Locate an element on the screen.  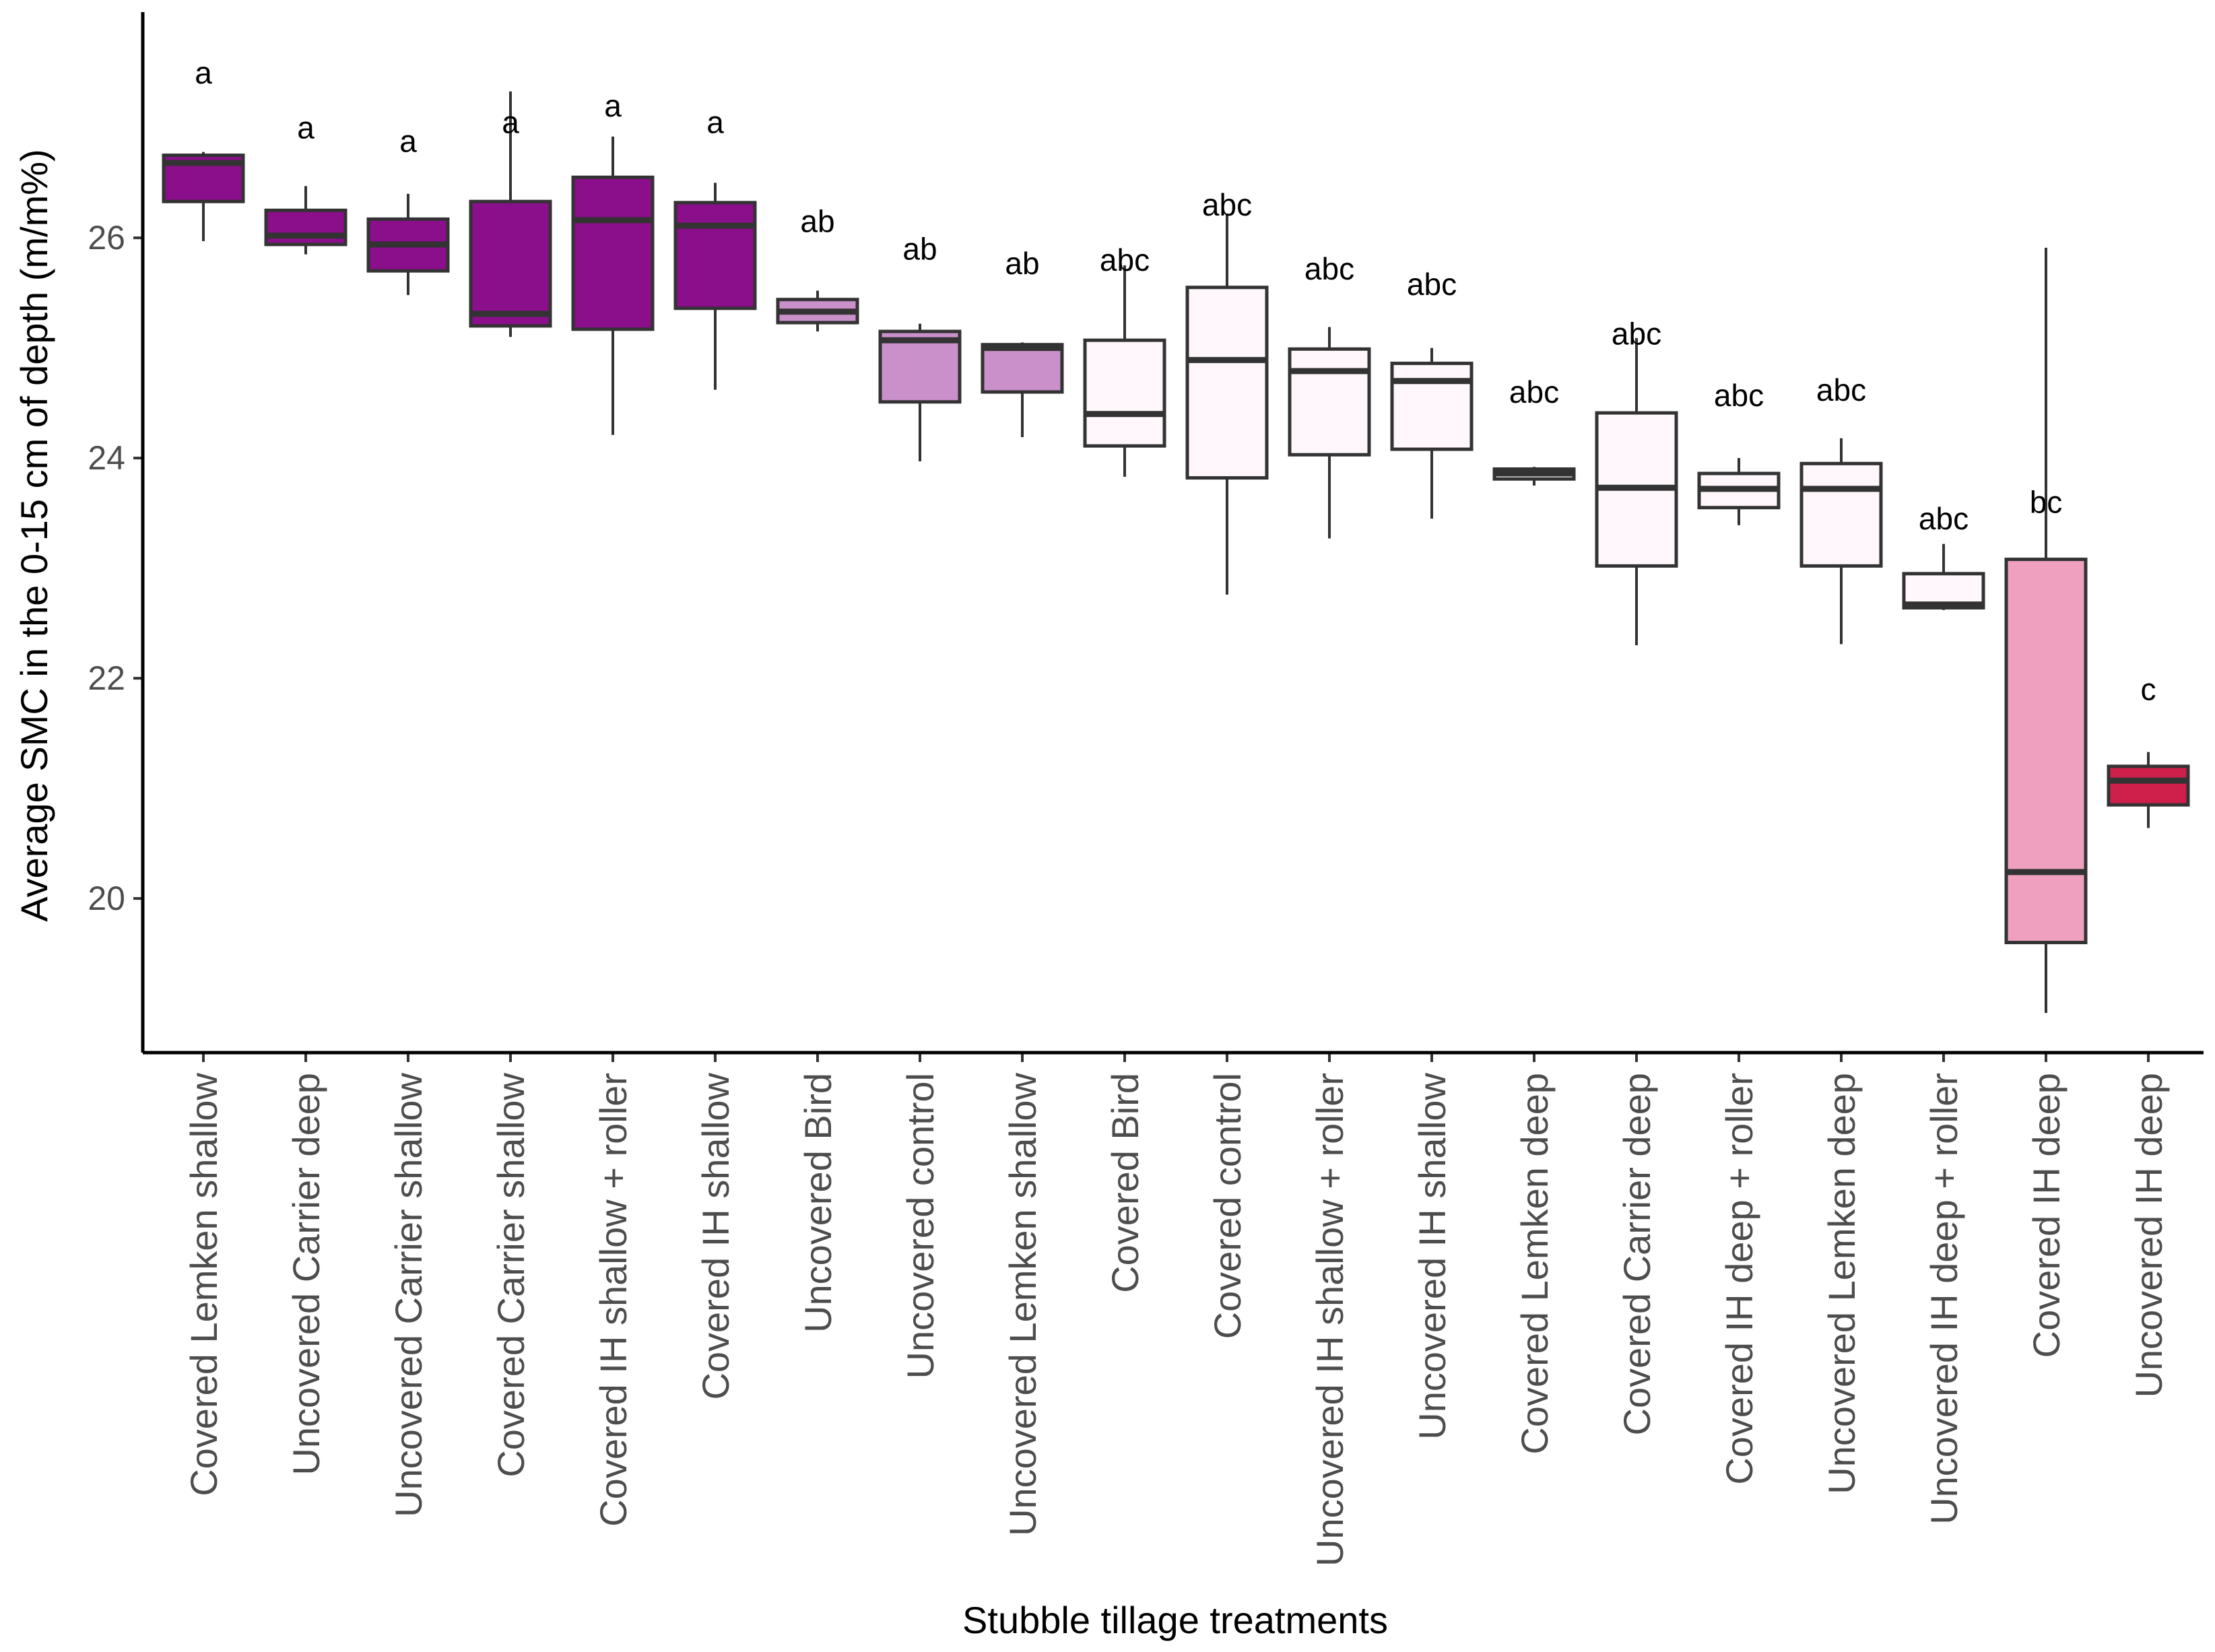
x-tick-label: Covered Lemken deep is located at coordinates (1534, 1264).